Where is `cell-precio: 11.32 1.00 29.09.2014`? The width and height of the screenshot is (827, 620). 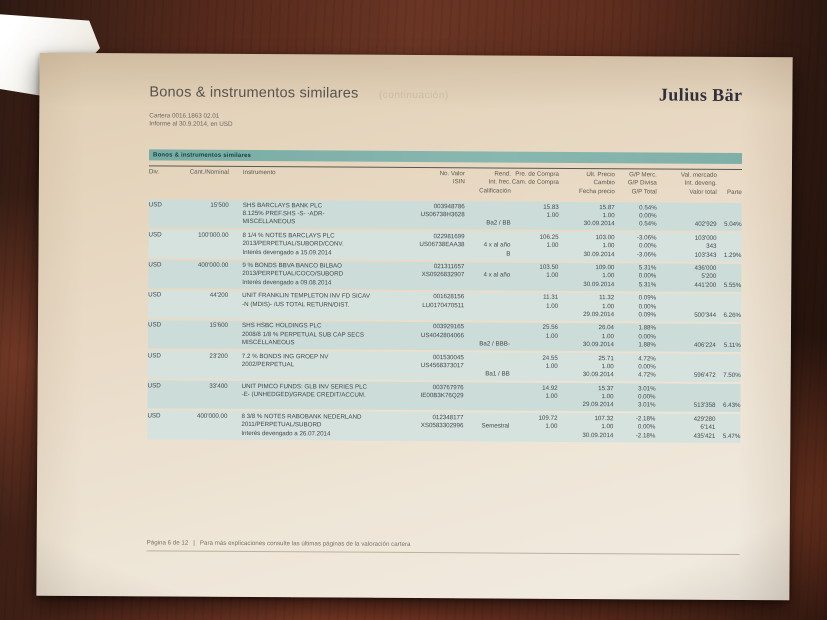
cell-precio: 11.32 1.00 29.09.2014 is located at coordinates (599, 306).